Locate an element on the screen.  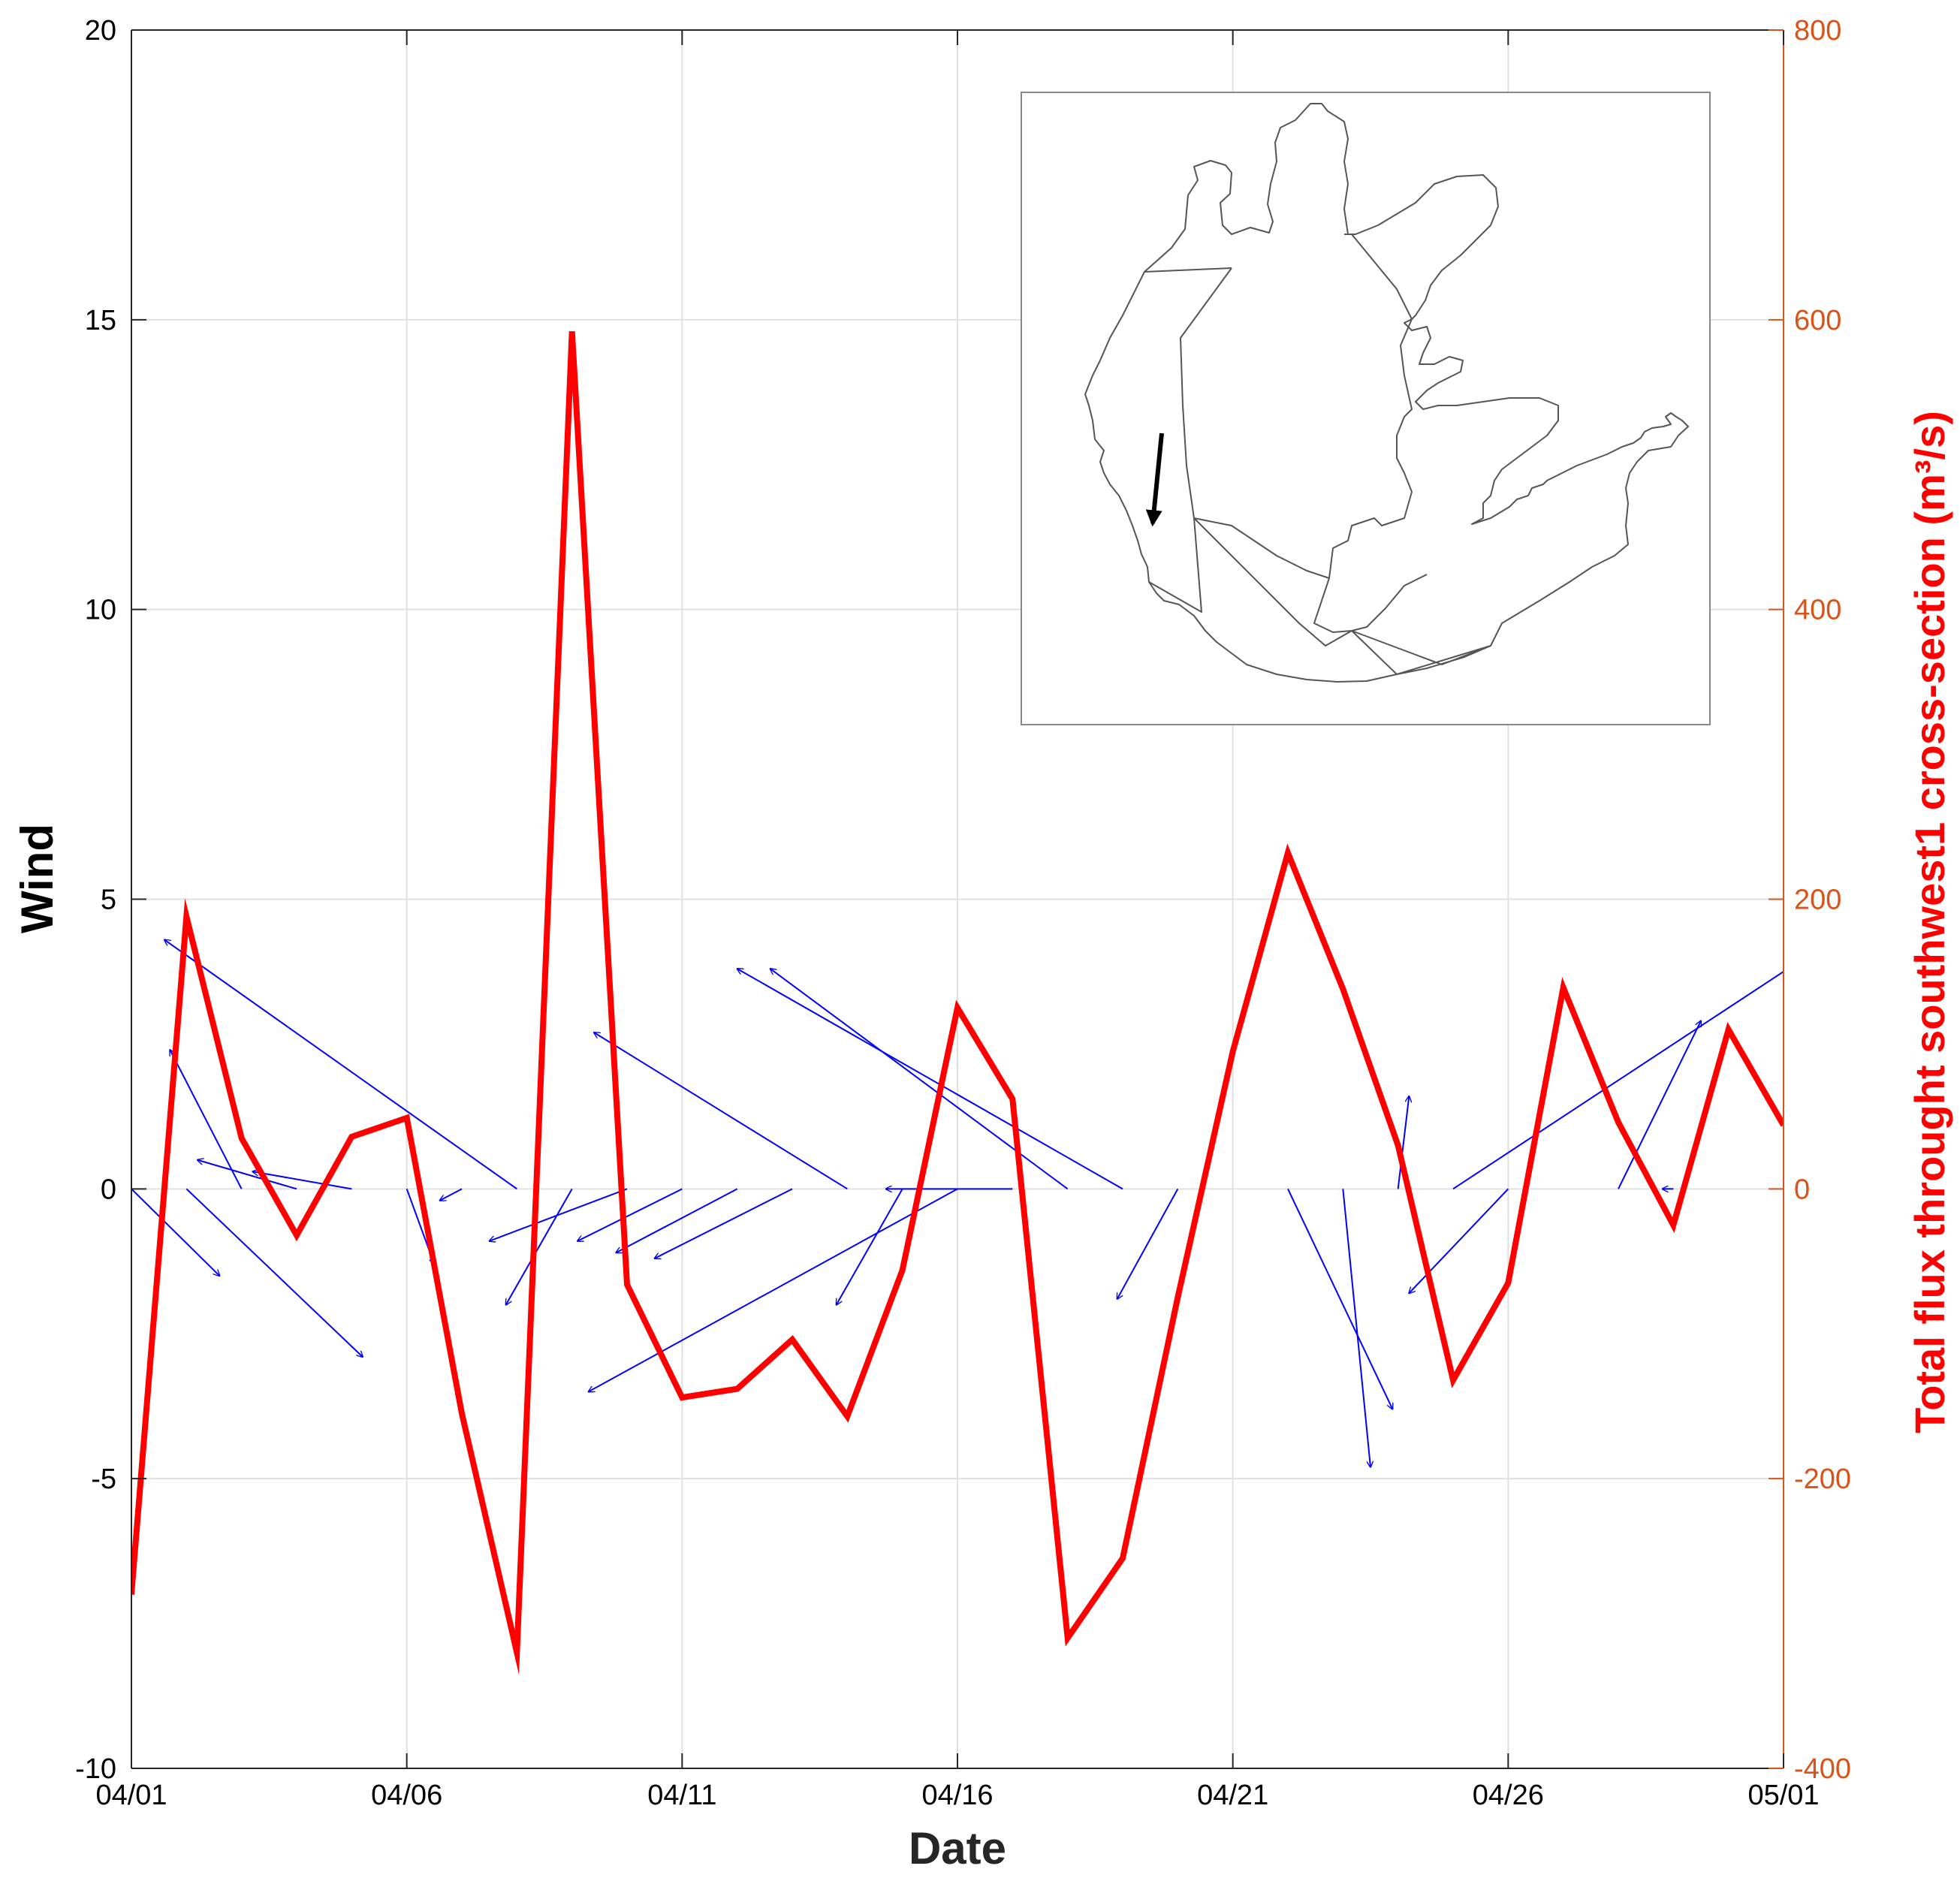
x-tick-label: 04/21 is located at coordinates (1232, 1795).